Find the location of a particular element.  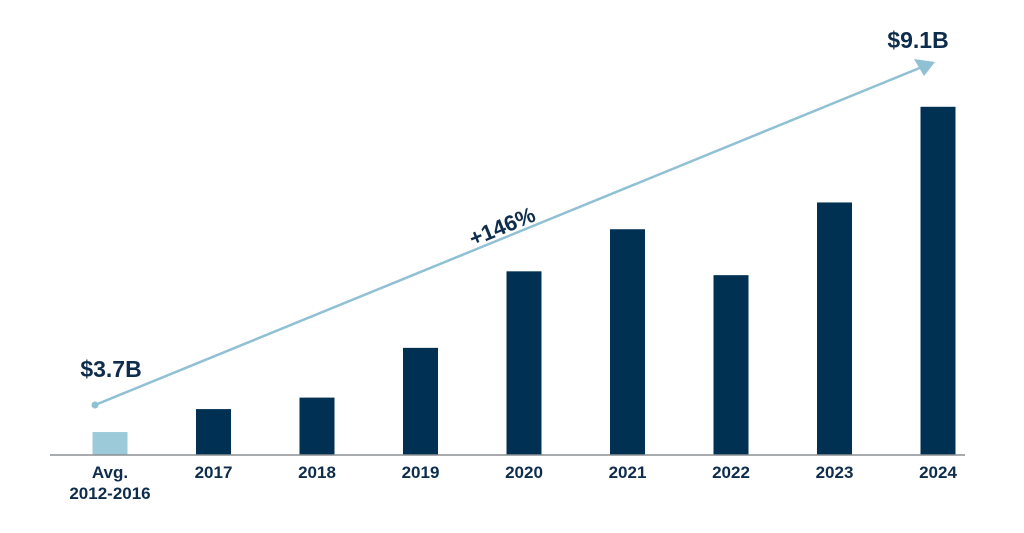

bar-2021 is located at coordinates (627, 342).